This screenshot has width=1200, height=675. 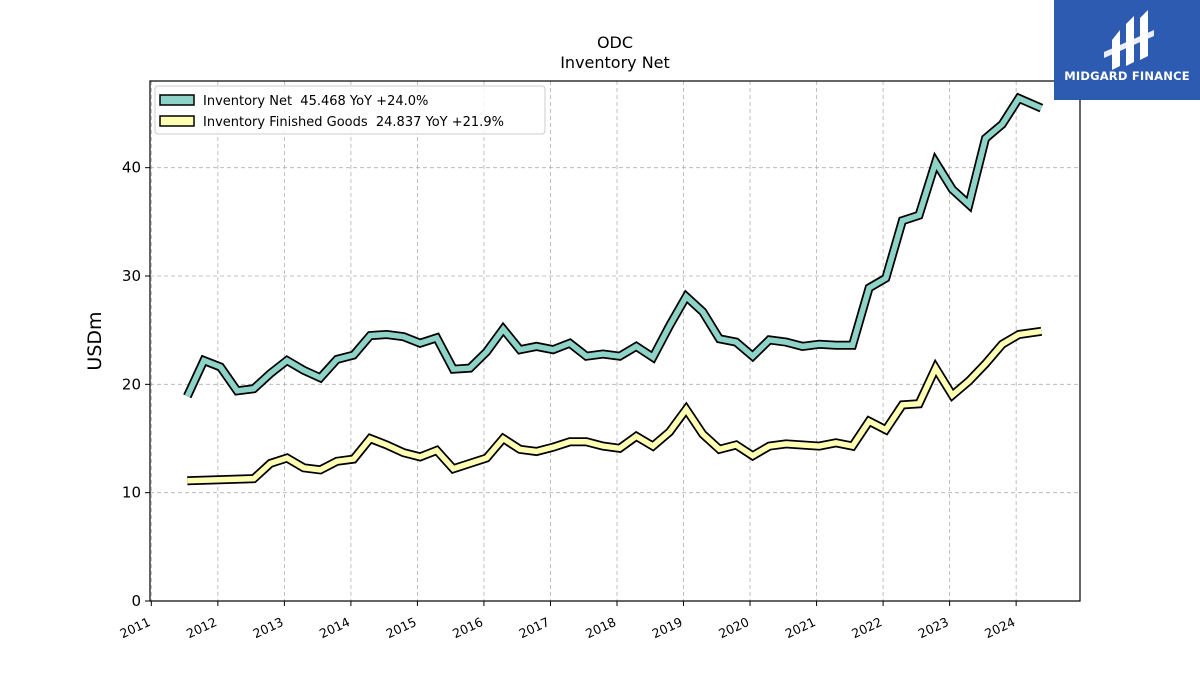 I want to click on x-tick-label: 2018, so click(x=600, y=627).